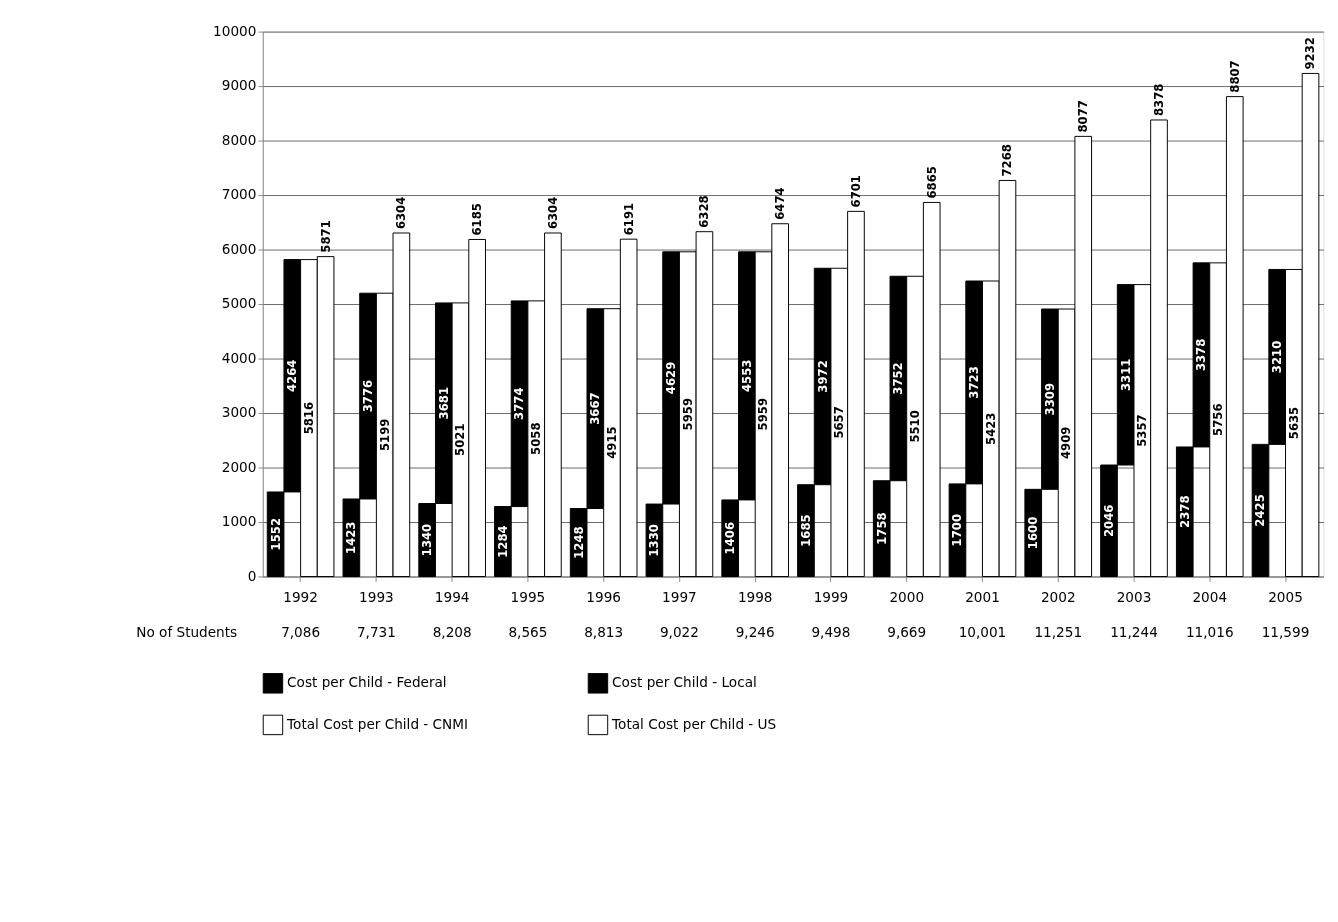 The image size is (1338, 922). I want to click on data-label: 3311, so click(1125, 375).